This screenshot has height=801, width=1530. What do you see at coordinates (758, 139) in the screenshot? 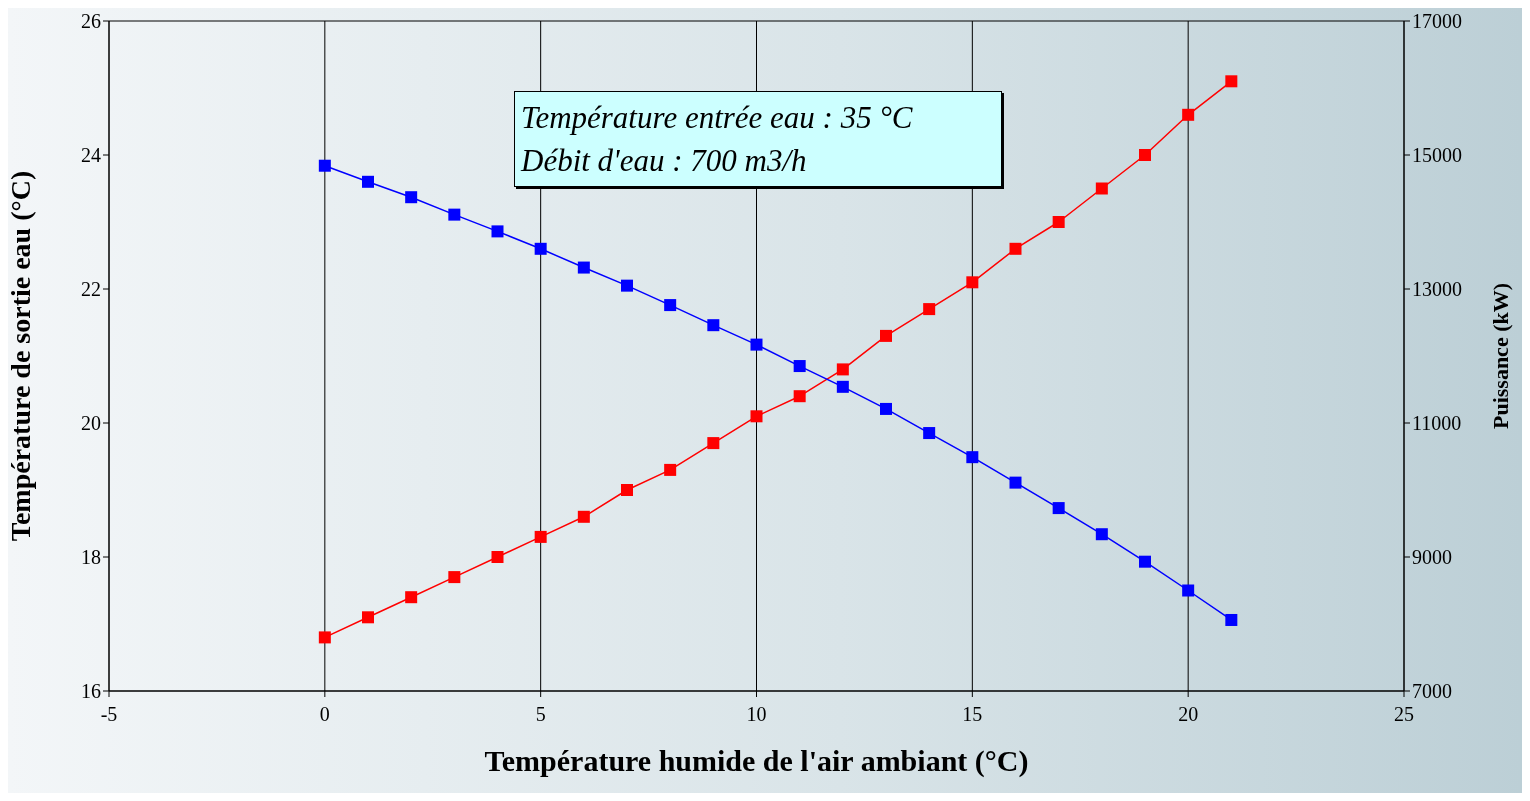
I see `note-box: Température entrée eau : 35 °C Débit d'eau : 700 m3/h` at bounding box center [758, 139].